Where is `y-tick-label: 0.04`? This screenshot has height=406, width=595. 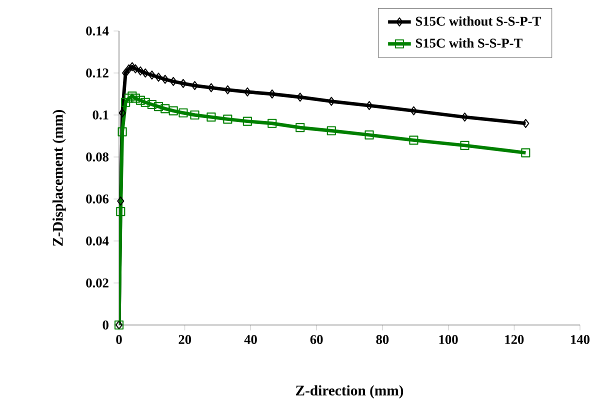
y-tick-label: 0.04 is located at coordinates (97, 241).